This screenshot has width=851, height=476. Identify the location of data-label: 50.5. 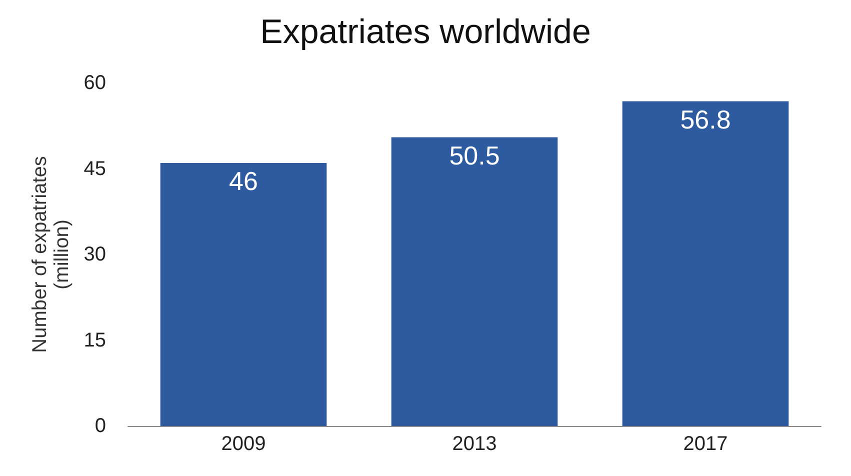
(474, 155).